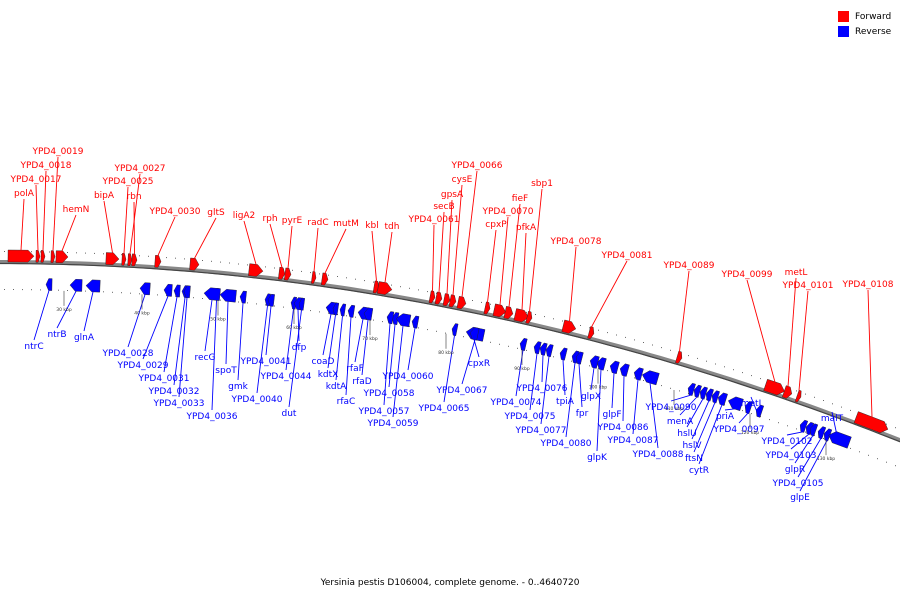 Image resolution: width=900 pixels, height=600 pixels. Describe the element at coordinates (266, 362) in the screenshot. I see `reverse-gene-label: YPD4_0041` at that location.